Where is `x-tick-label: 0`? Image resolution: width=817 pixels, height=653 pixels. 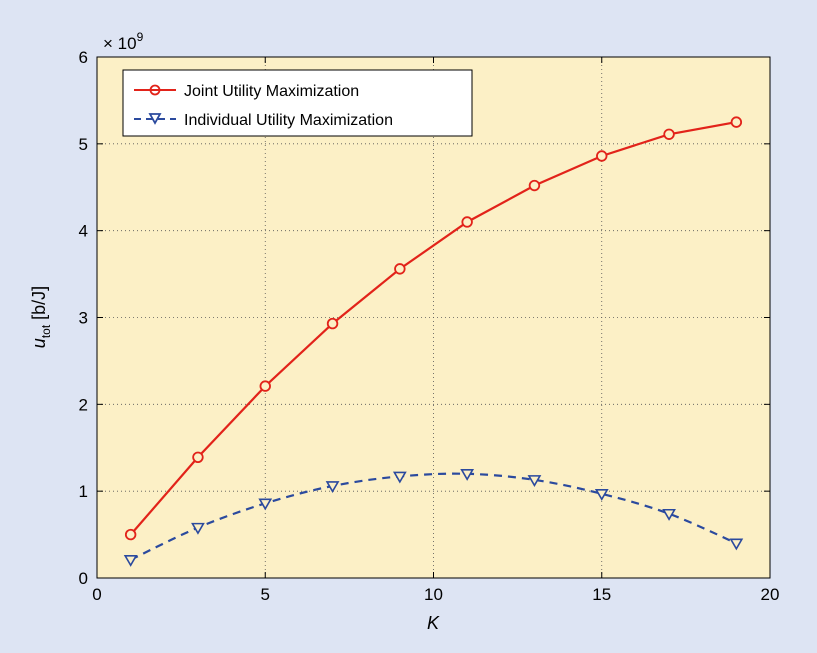
x-tick-label: 0 is located at coordinates (96, 594).